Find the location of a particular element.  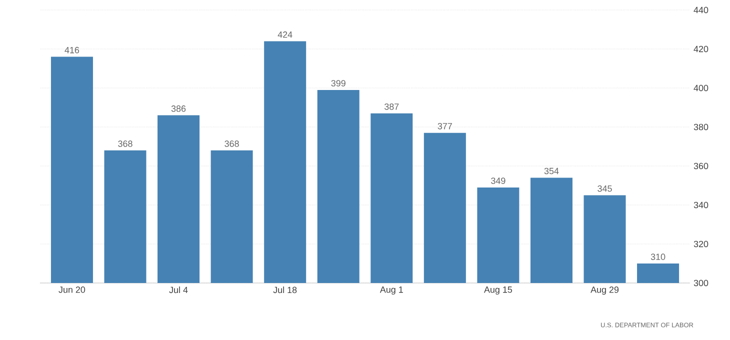

data-label: 354 is located at coordinates (551, 171).